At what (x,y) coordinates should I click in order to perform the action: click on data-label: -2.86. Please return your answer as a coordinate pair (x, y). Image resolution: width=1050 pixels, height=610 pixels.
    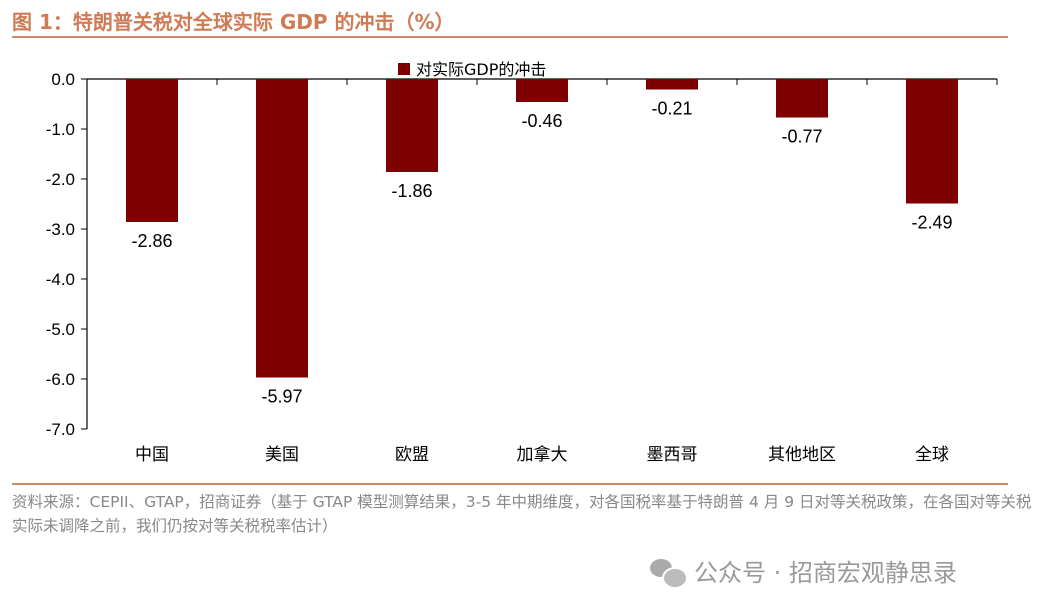
    Looking at the image, I should click on (151, 241).